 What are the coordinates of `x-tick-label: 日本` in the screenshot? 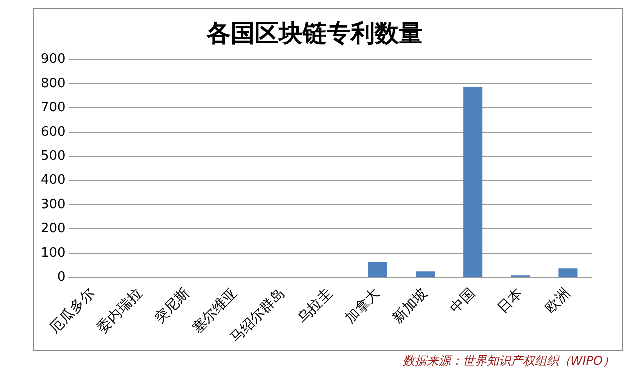 It's located at (510, 301).